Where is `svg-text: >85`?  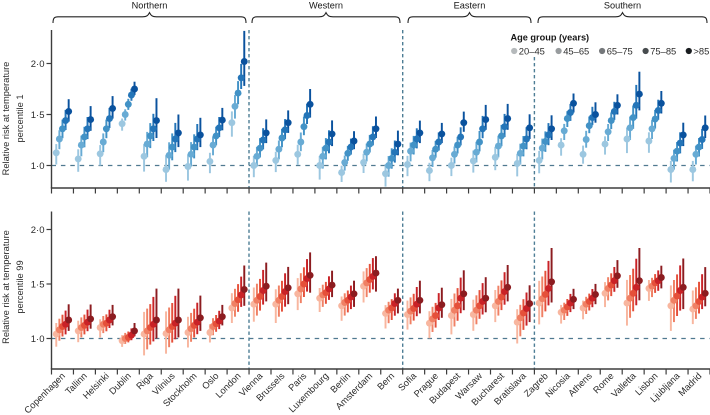
svg-text: >85 is located at coordinates (701, 50).